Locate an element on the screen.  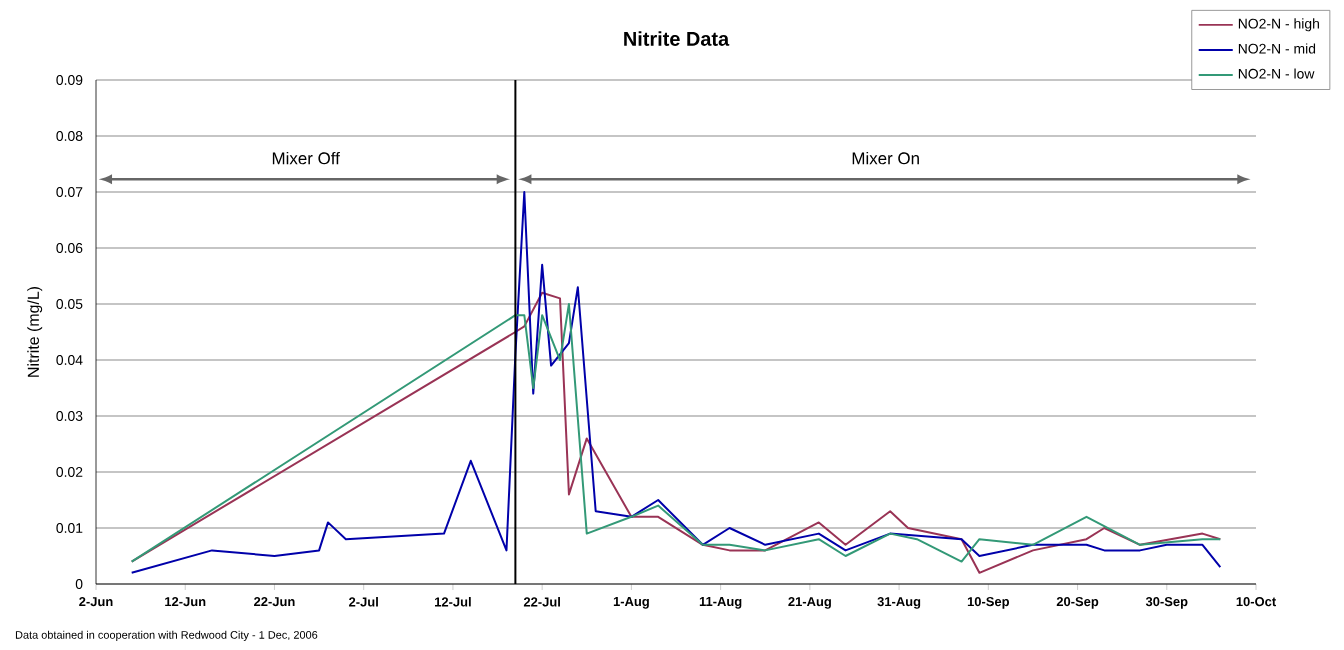
chart-title: Nitrite Data is located at coordinates (677, 38).